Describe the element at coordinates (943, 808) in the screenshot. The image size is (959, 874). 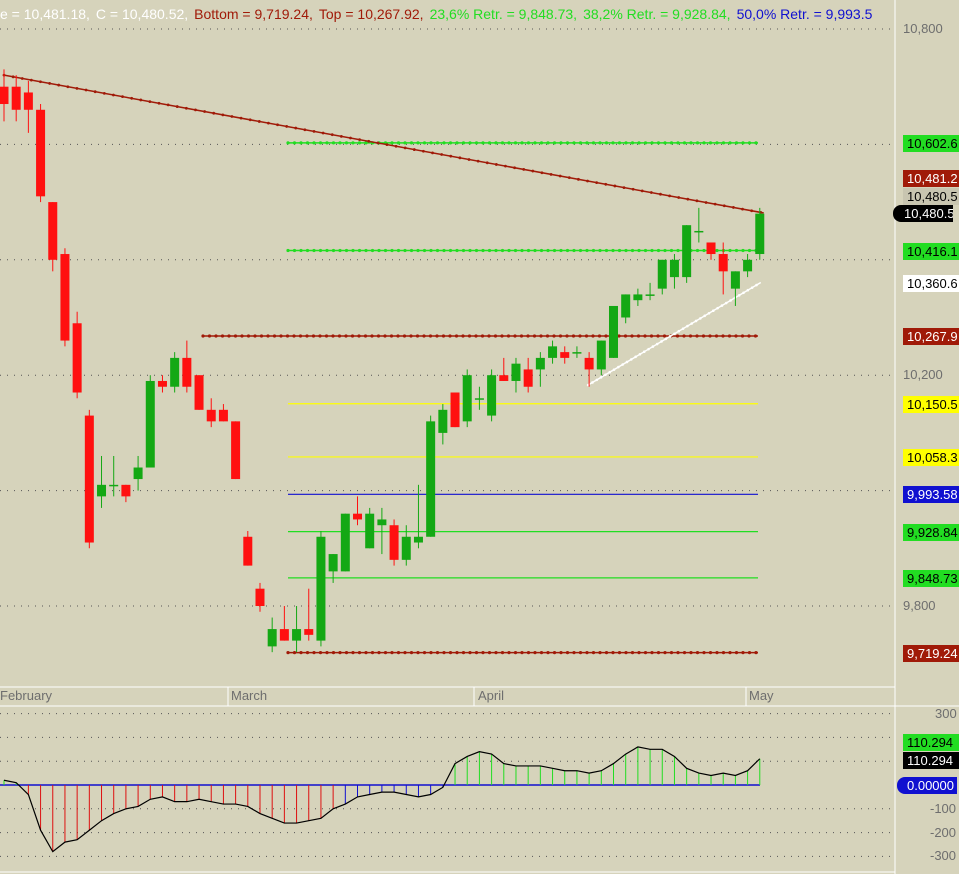
I see `indicator-tick-label: -100` at that location.